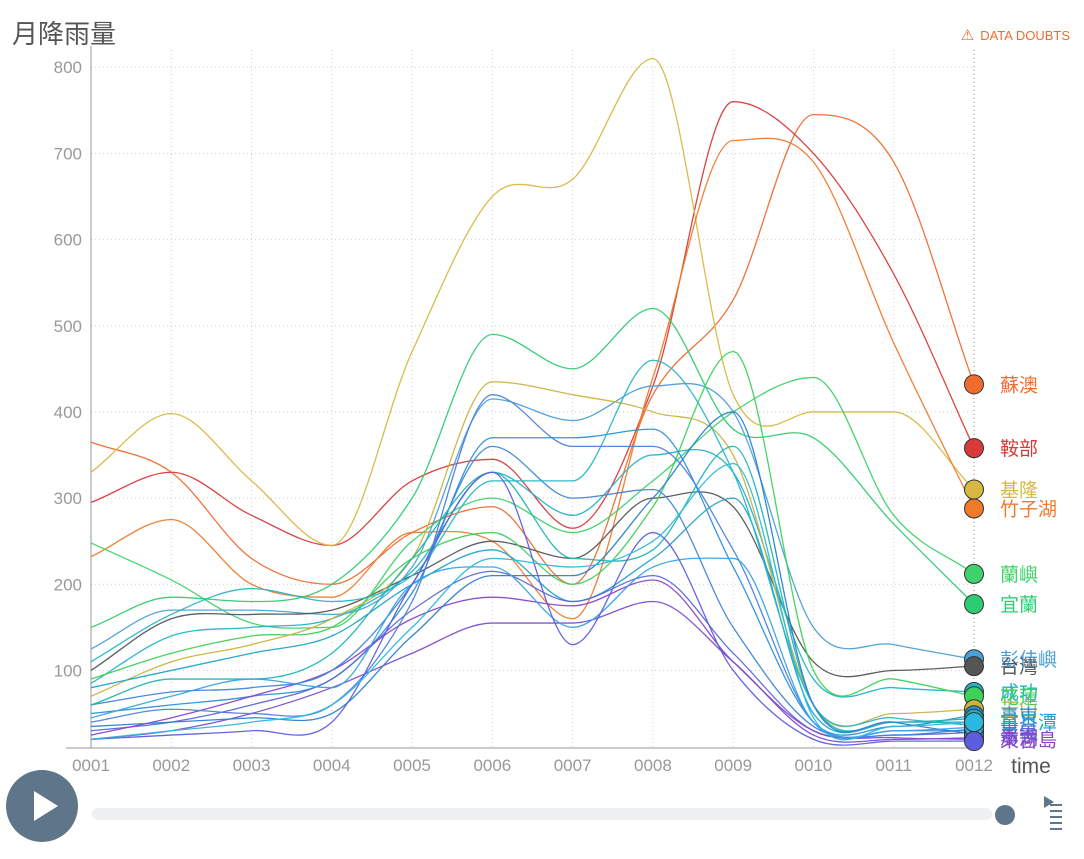  Describe the element at coordinates (68, 412) in the screenshot. I see `y-tick-label: 400` at that location.